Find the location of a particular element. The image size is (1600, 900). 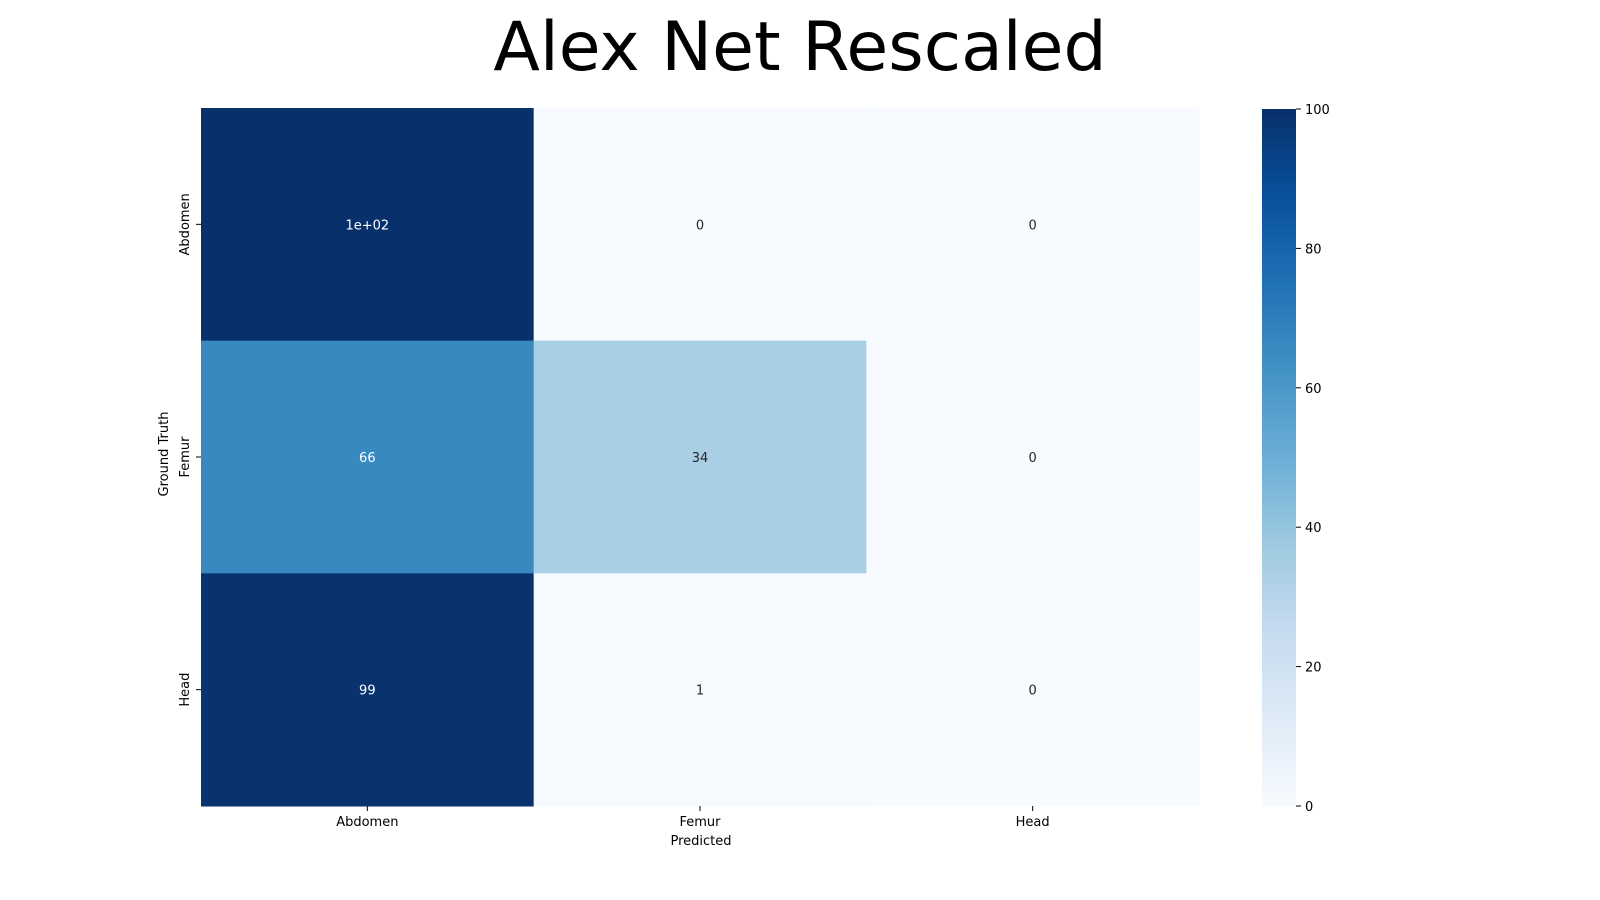

y-tick-label: Head is located at coordinates (185, 690).